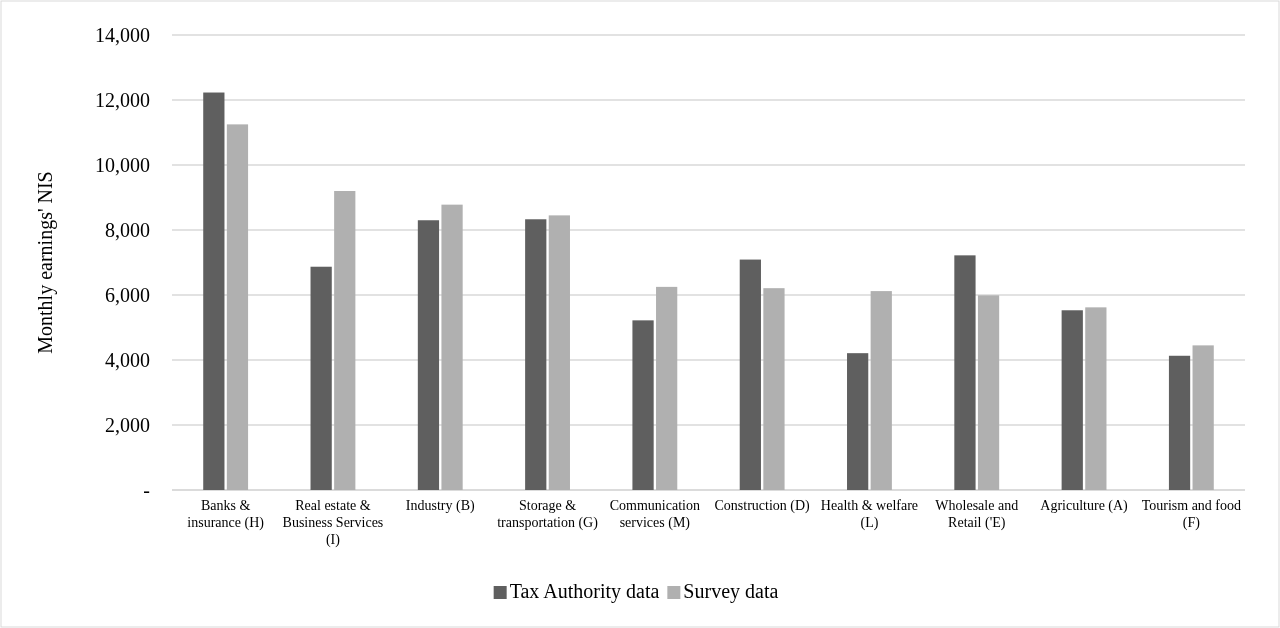  I want to click on y-tick-label: 8,000, so click(127, 229).